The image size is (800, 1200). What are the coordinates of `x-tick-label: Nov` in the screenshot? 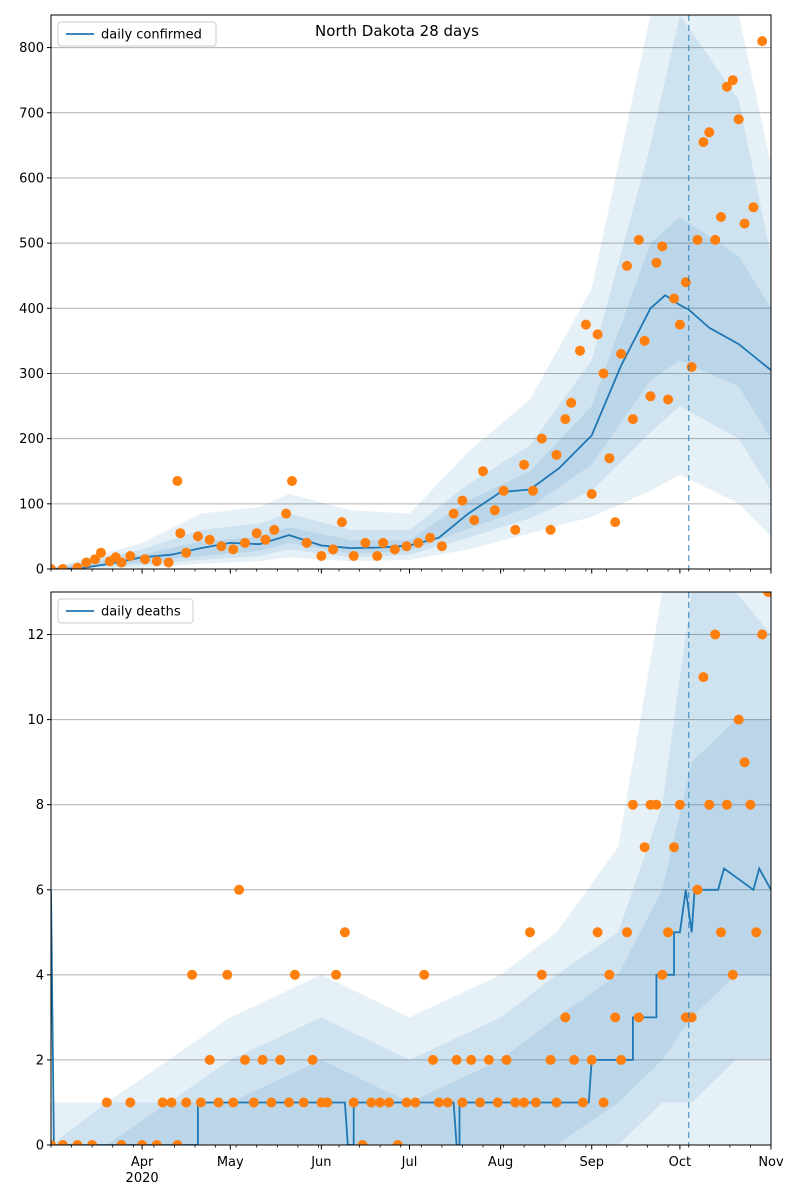 It's located at (771, 1162).